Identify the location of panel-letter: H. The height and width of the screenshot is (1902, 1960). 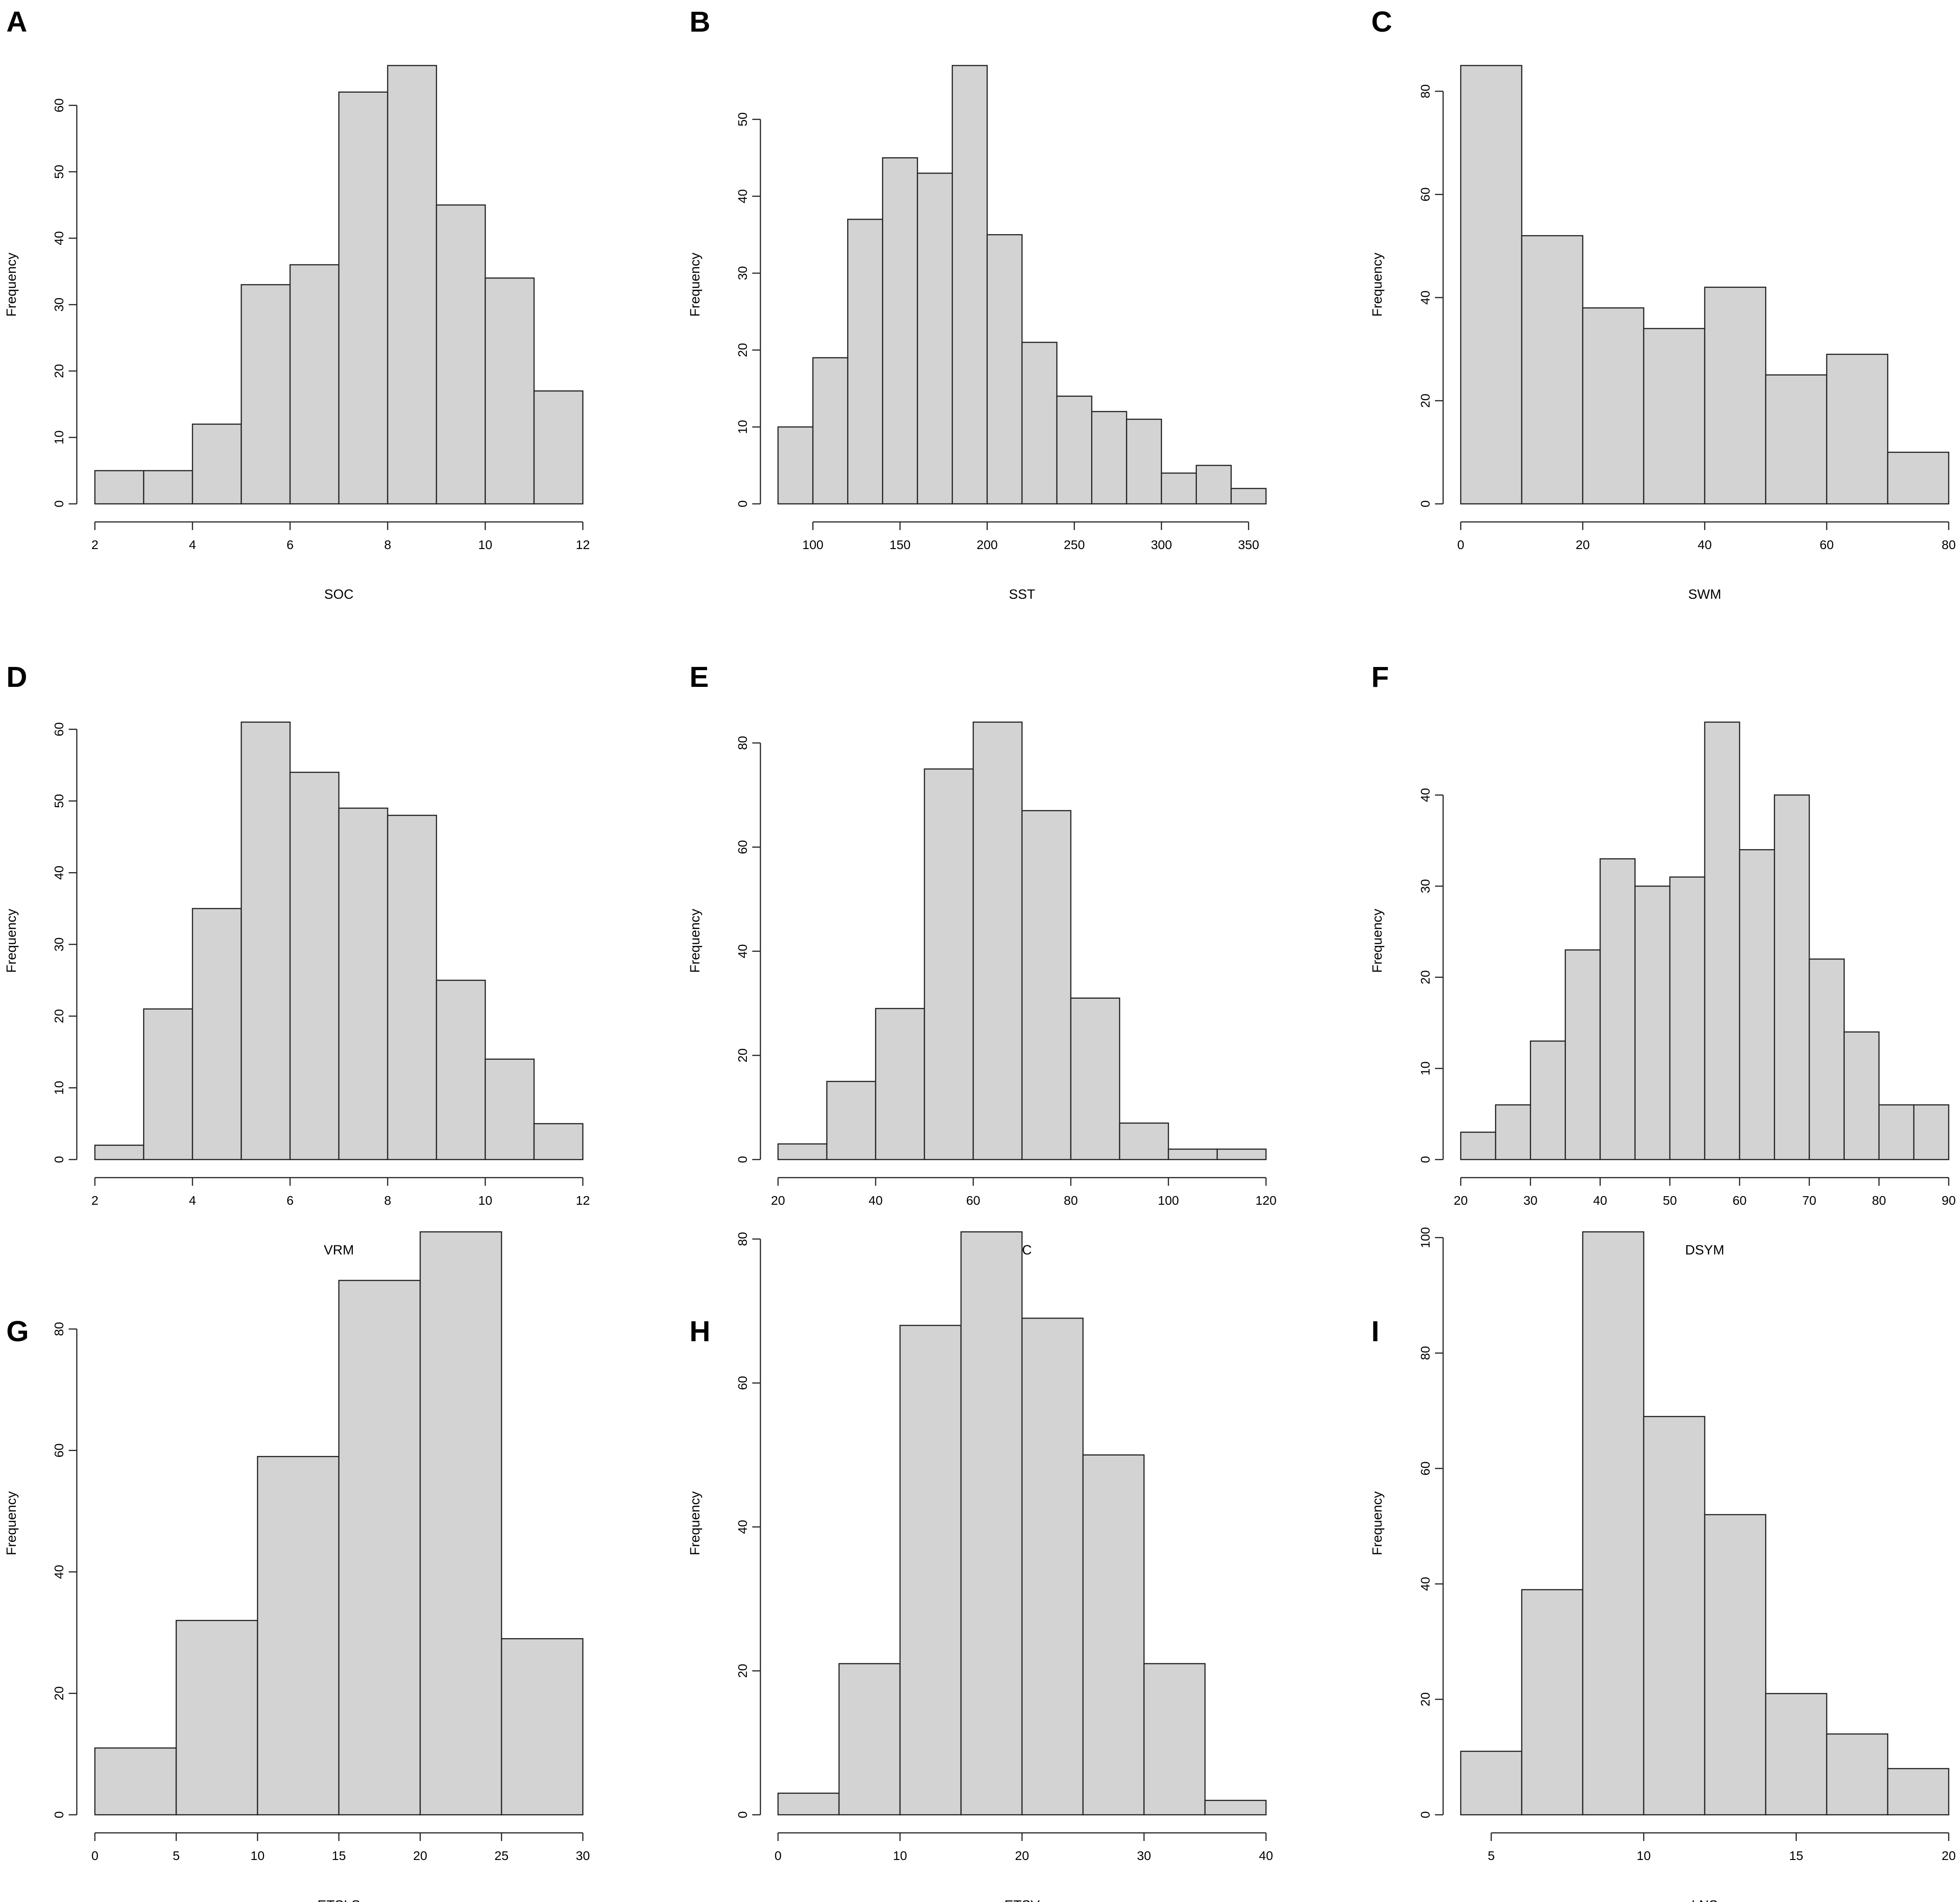
(699, 1331).